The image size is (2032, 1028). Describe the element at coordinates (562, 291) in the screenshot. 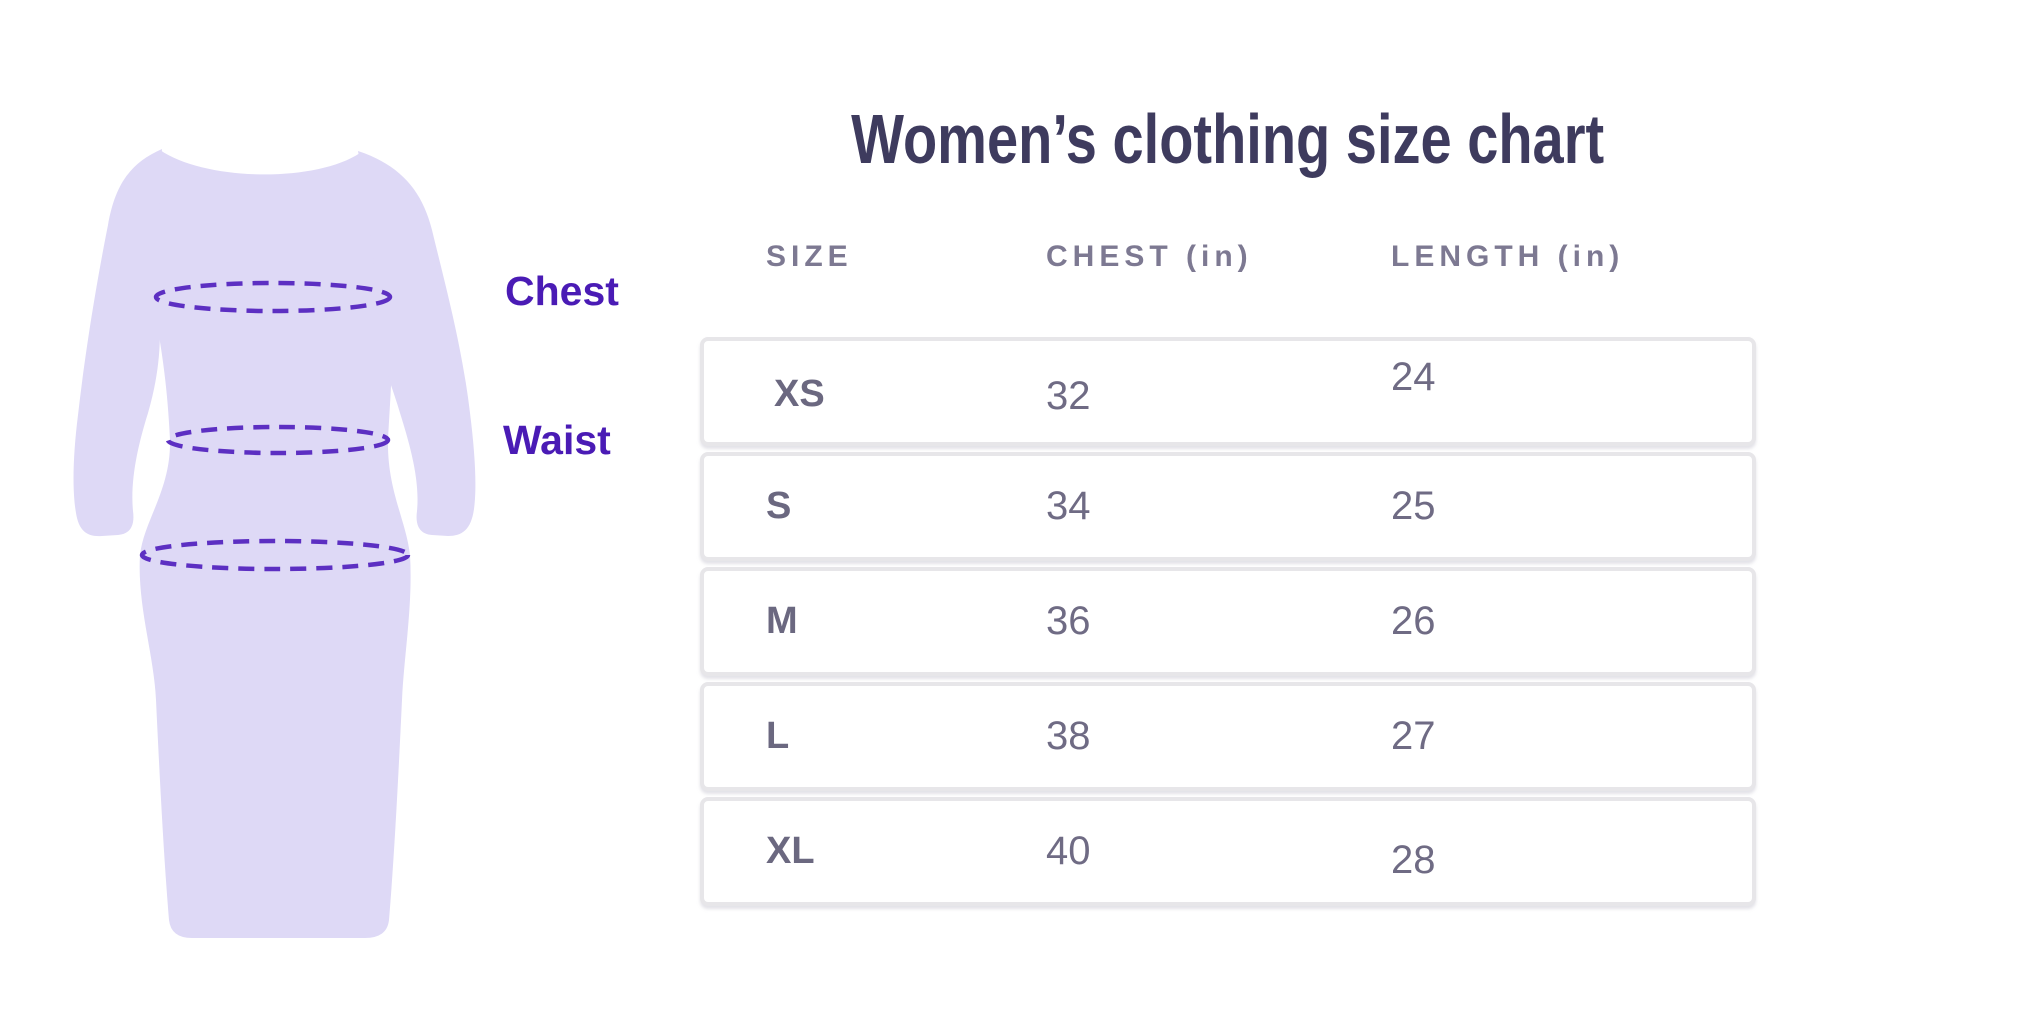

I see `chest-label: Chest` at that location.